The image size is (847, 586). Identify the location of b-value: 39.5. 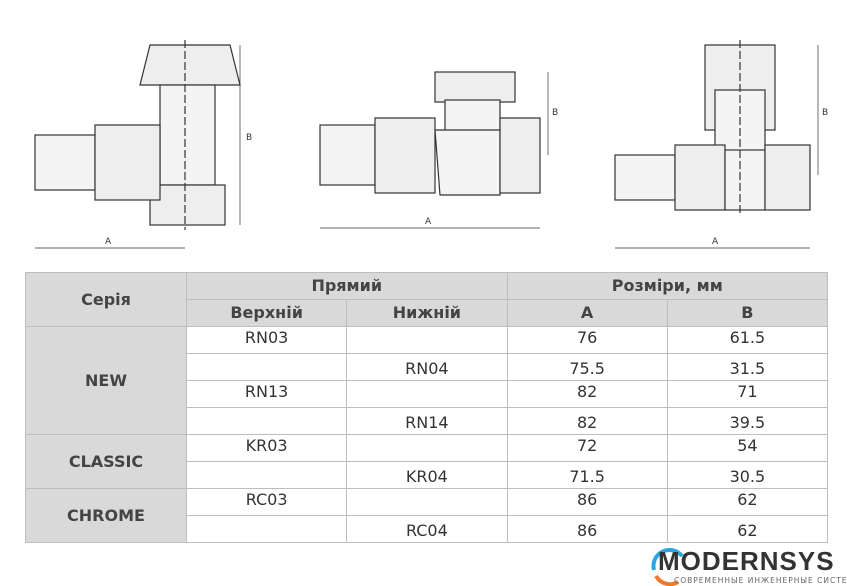
(747, 422).